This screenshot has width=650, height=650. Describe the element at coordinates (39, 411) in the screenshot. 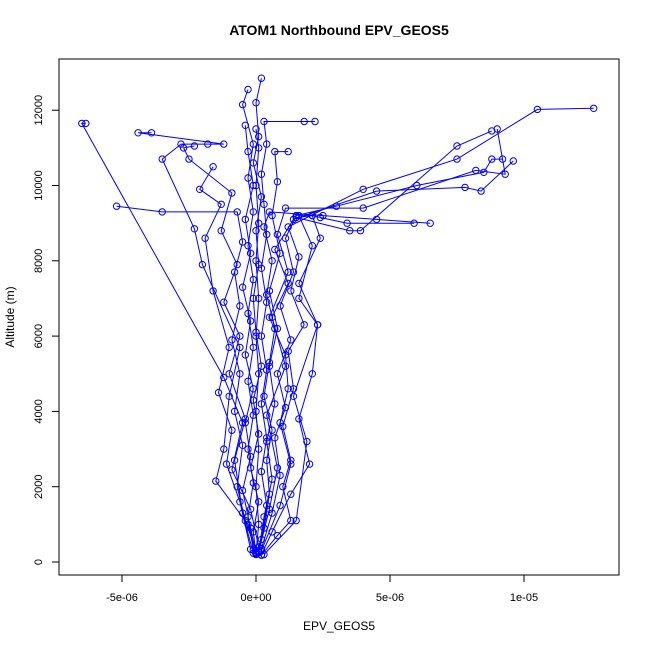

I see `y-tick-label: 4000` at that location.